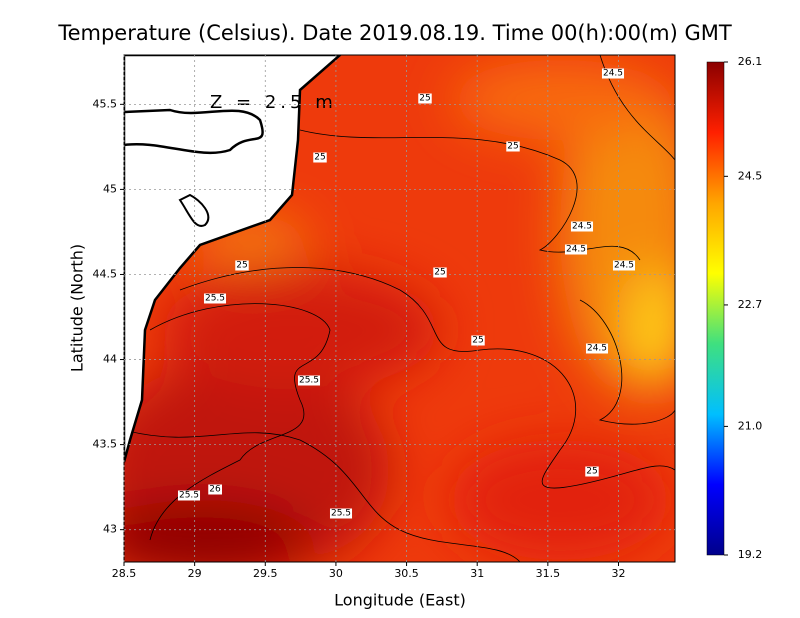 This screenshot has width=800, height=618. I want to click on y-tick-label: 45.5, so click(105, 103).